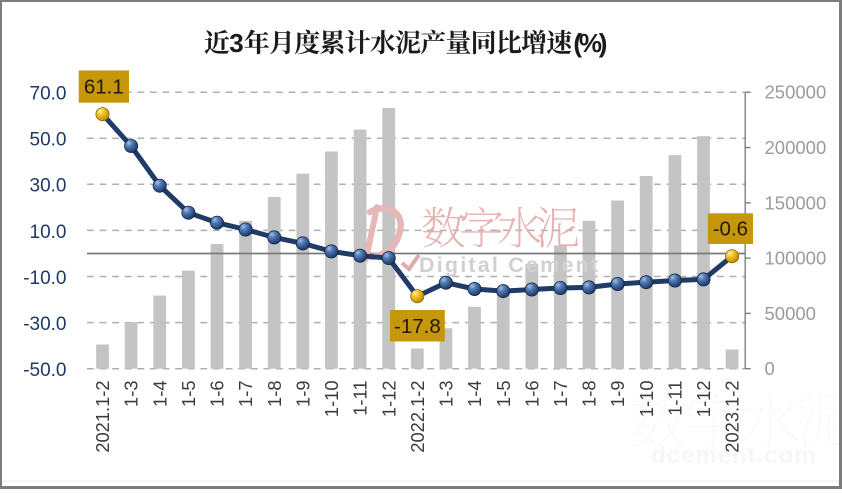 Image resolution: width=842 pixels, height=494 pixels. I want to click on svg-text: 61.1, so click(104, 87).